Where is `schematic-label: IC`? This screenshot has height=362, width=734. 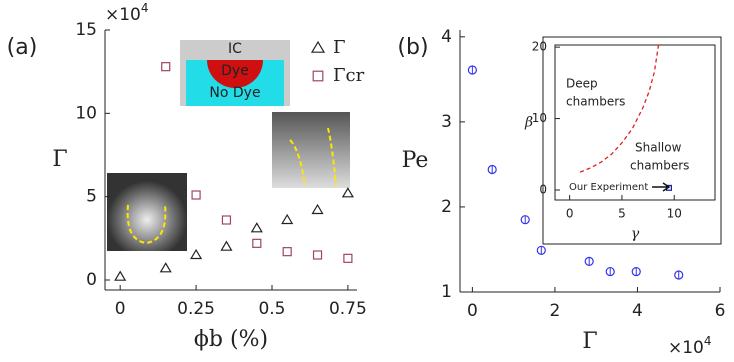
schematic-label: IC is located at coordinates (235, 49).